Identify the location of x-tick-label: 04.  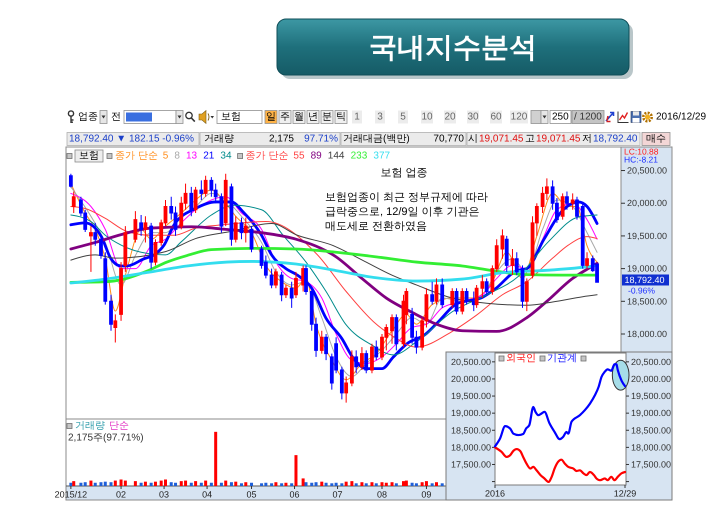
(207, 495).